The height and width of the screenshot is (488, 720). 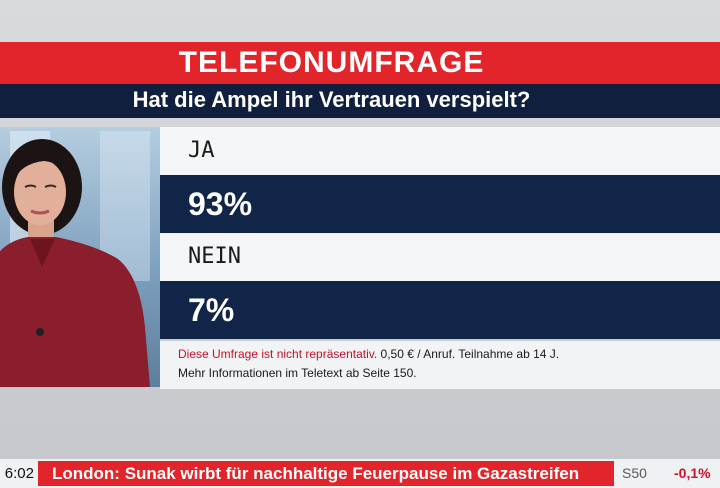 I want to click on presenter-illustration, so click(x=75, y=263).